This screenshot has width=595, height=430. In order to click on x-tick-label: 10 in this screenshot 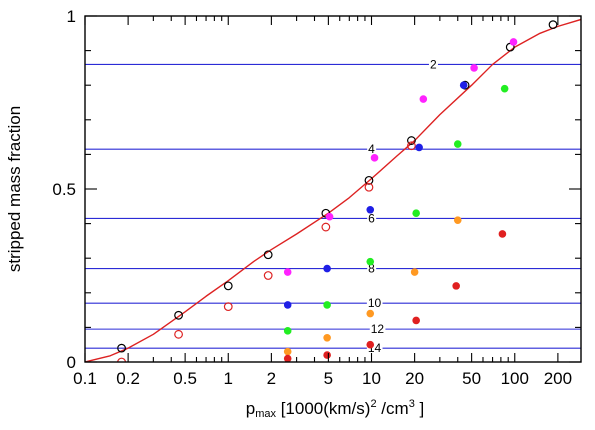, I will do `click(371, 378)`.